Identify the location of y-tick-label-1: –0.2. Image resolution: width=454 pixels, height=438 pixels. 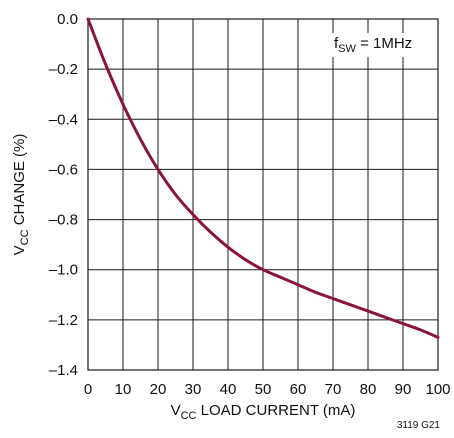
(63, 69).